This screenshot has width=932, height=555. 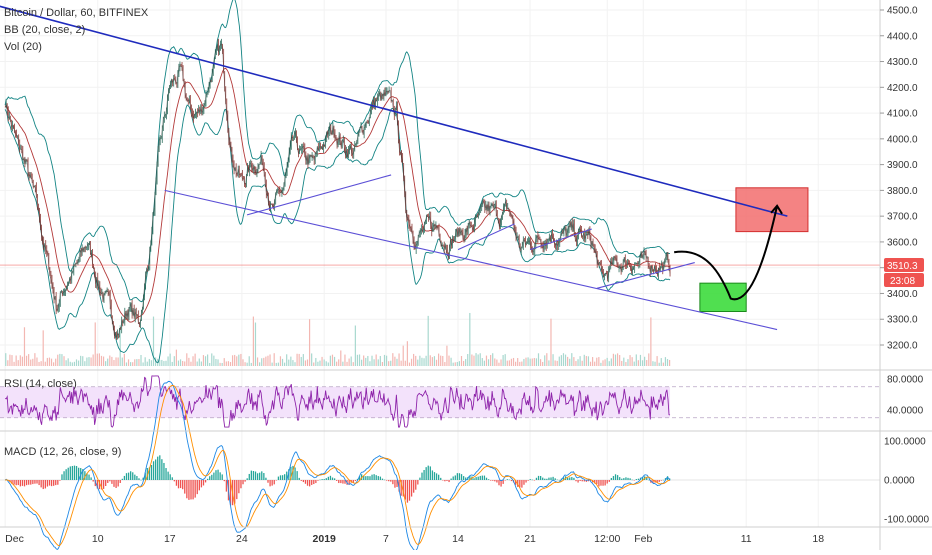 What do you see at coordinates (338, 339) in the screenshot?
I see `volume-bars` at bounding box center [338, 339].